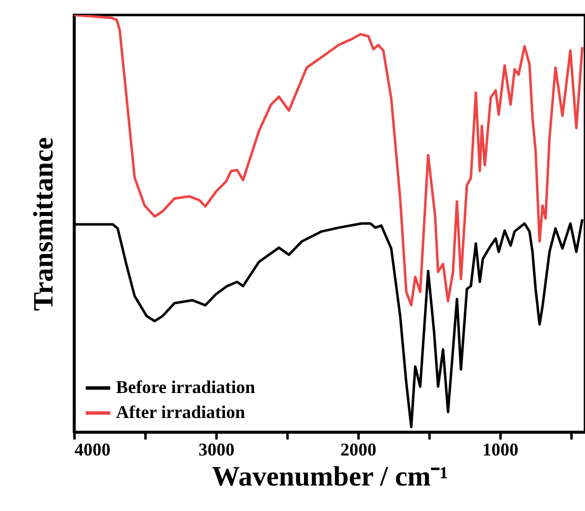 The height and width of the screenshot is (511, 585). What do you see at coordinates (181, 412) in the screenshot?
I see `legend-label: After irradiation` at bounding box center [181, 412].